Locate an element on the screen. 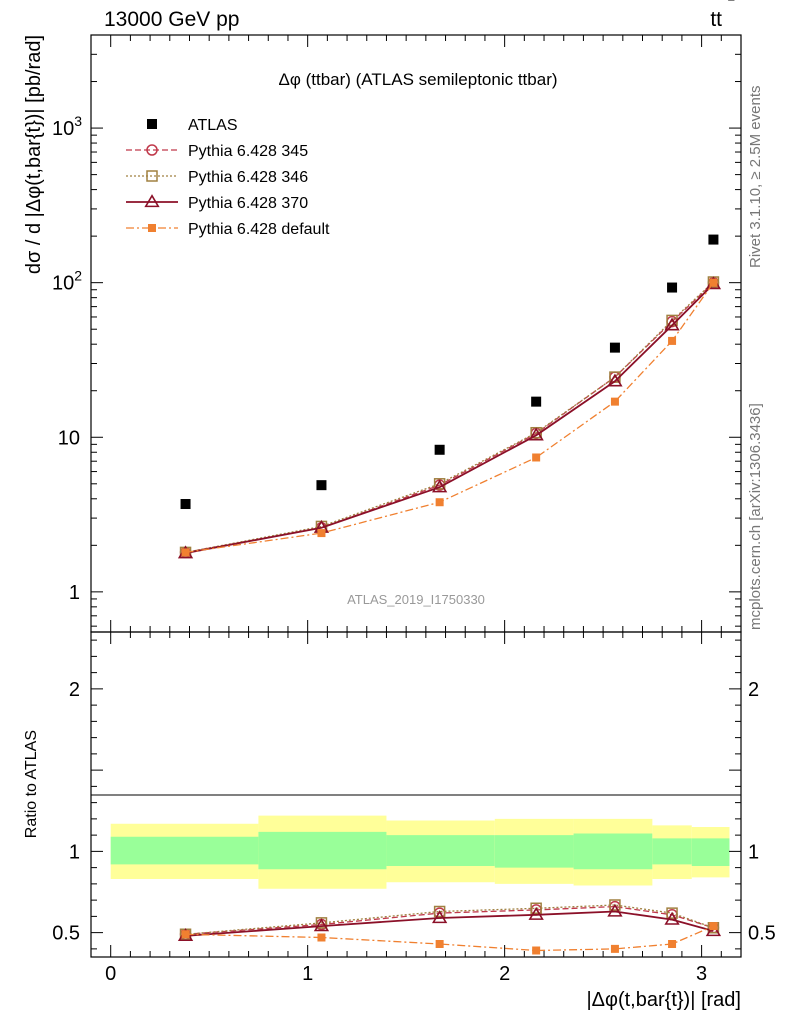 Image resolution: width=786 pixels, height=1024 pixels. legend-marker-atlas is located at coordinates (152, 124).